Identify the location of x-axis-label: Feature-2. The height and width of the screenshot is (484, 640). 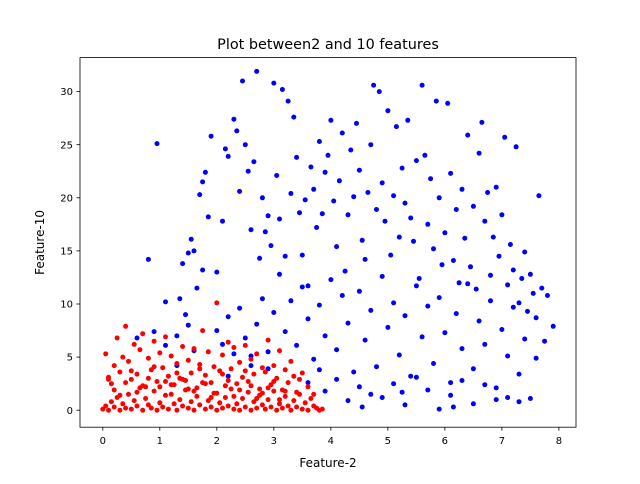
(327, 463).